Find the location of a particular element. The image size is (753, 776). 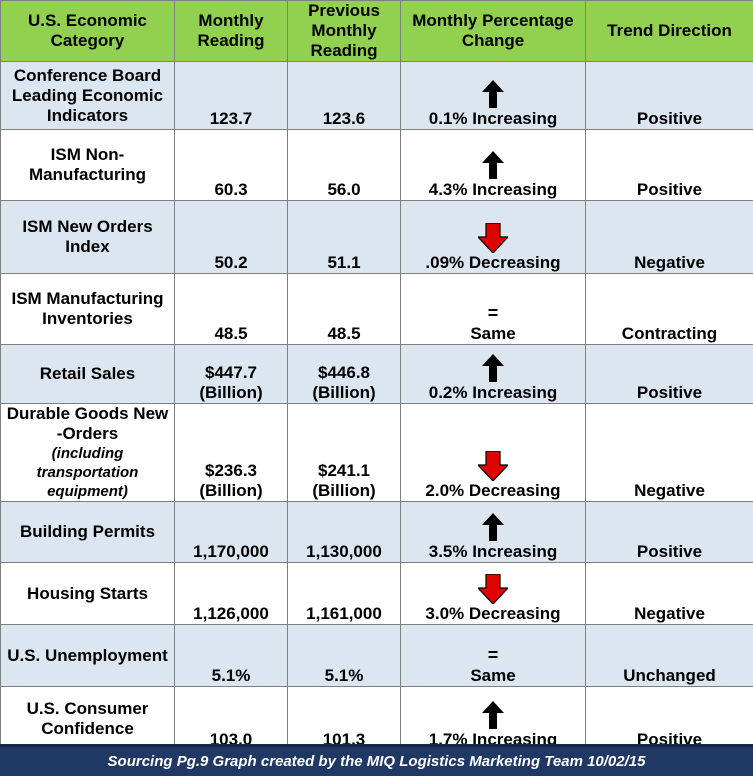

previous-reading-cell: 48.5 is located at coordinates (344, 309).